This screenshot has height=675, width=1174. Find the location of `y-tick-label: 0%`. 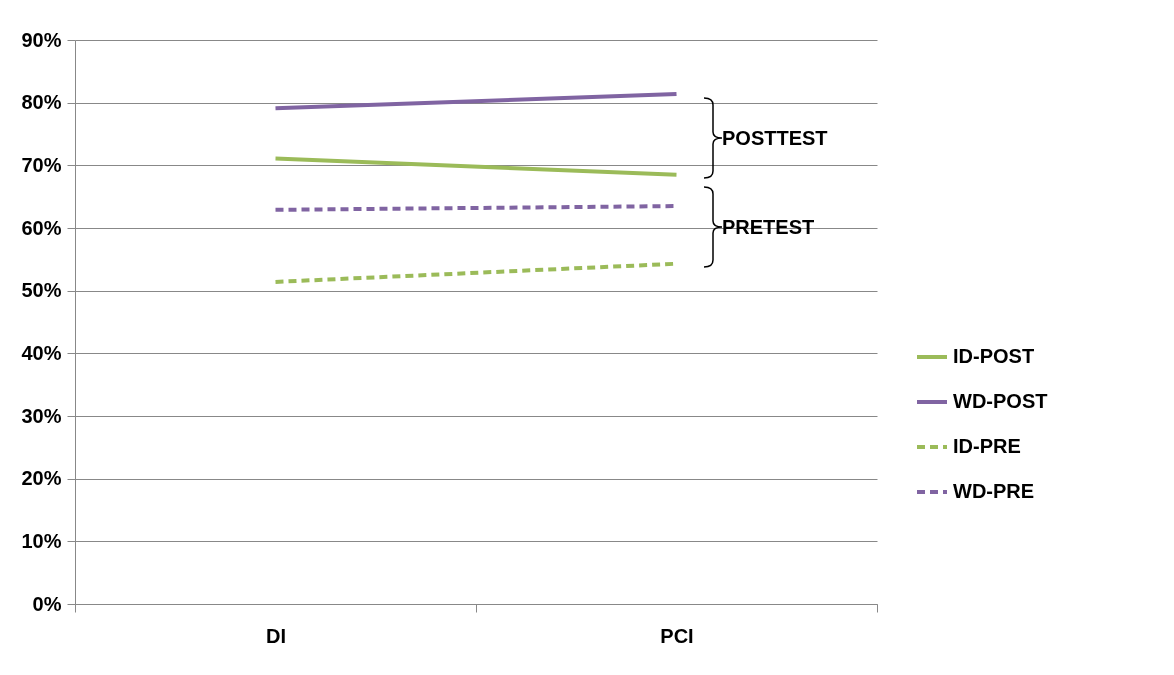

y-tick-label: 0% is located at coordinates (47, 603).